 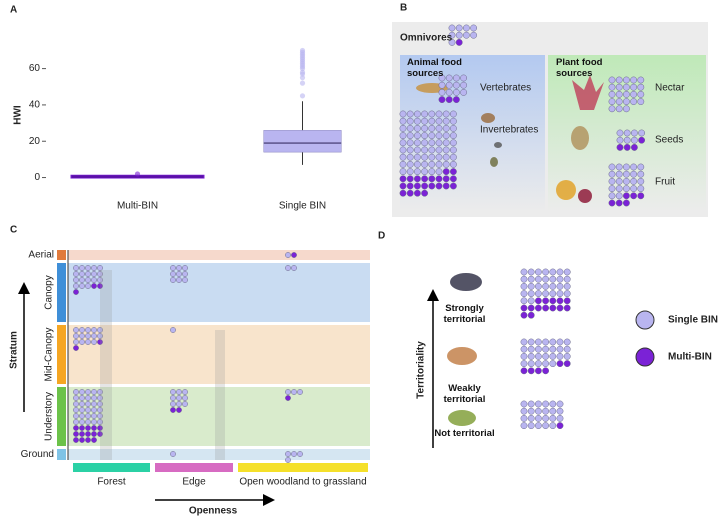 What do you see at coordinates (505, 88) in the screenshot?
I see `group-label: Vertebrates` at bounding box center [505, 88].